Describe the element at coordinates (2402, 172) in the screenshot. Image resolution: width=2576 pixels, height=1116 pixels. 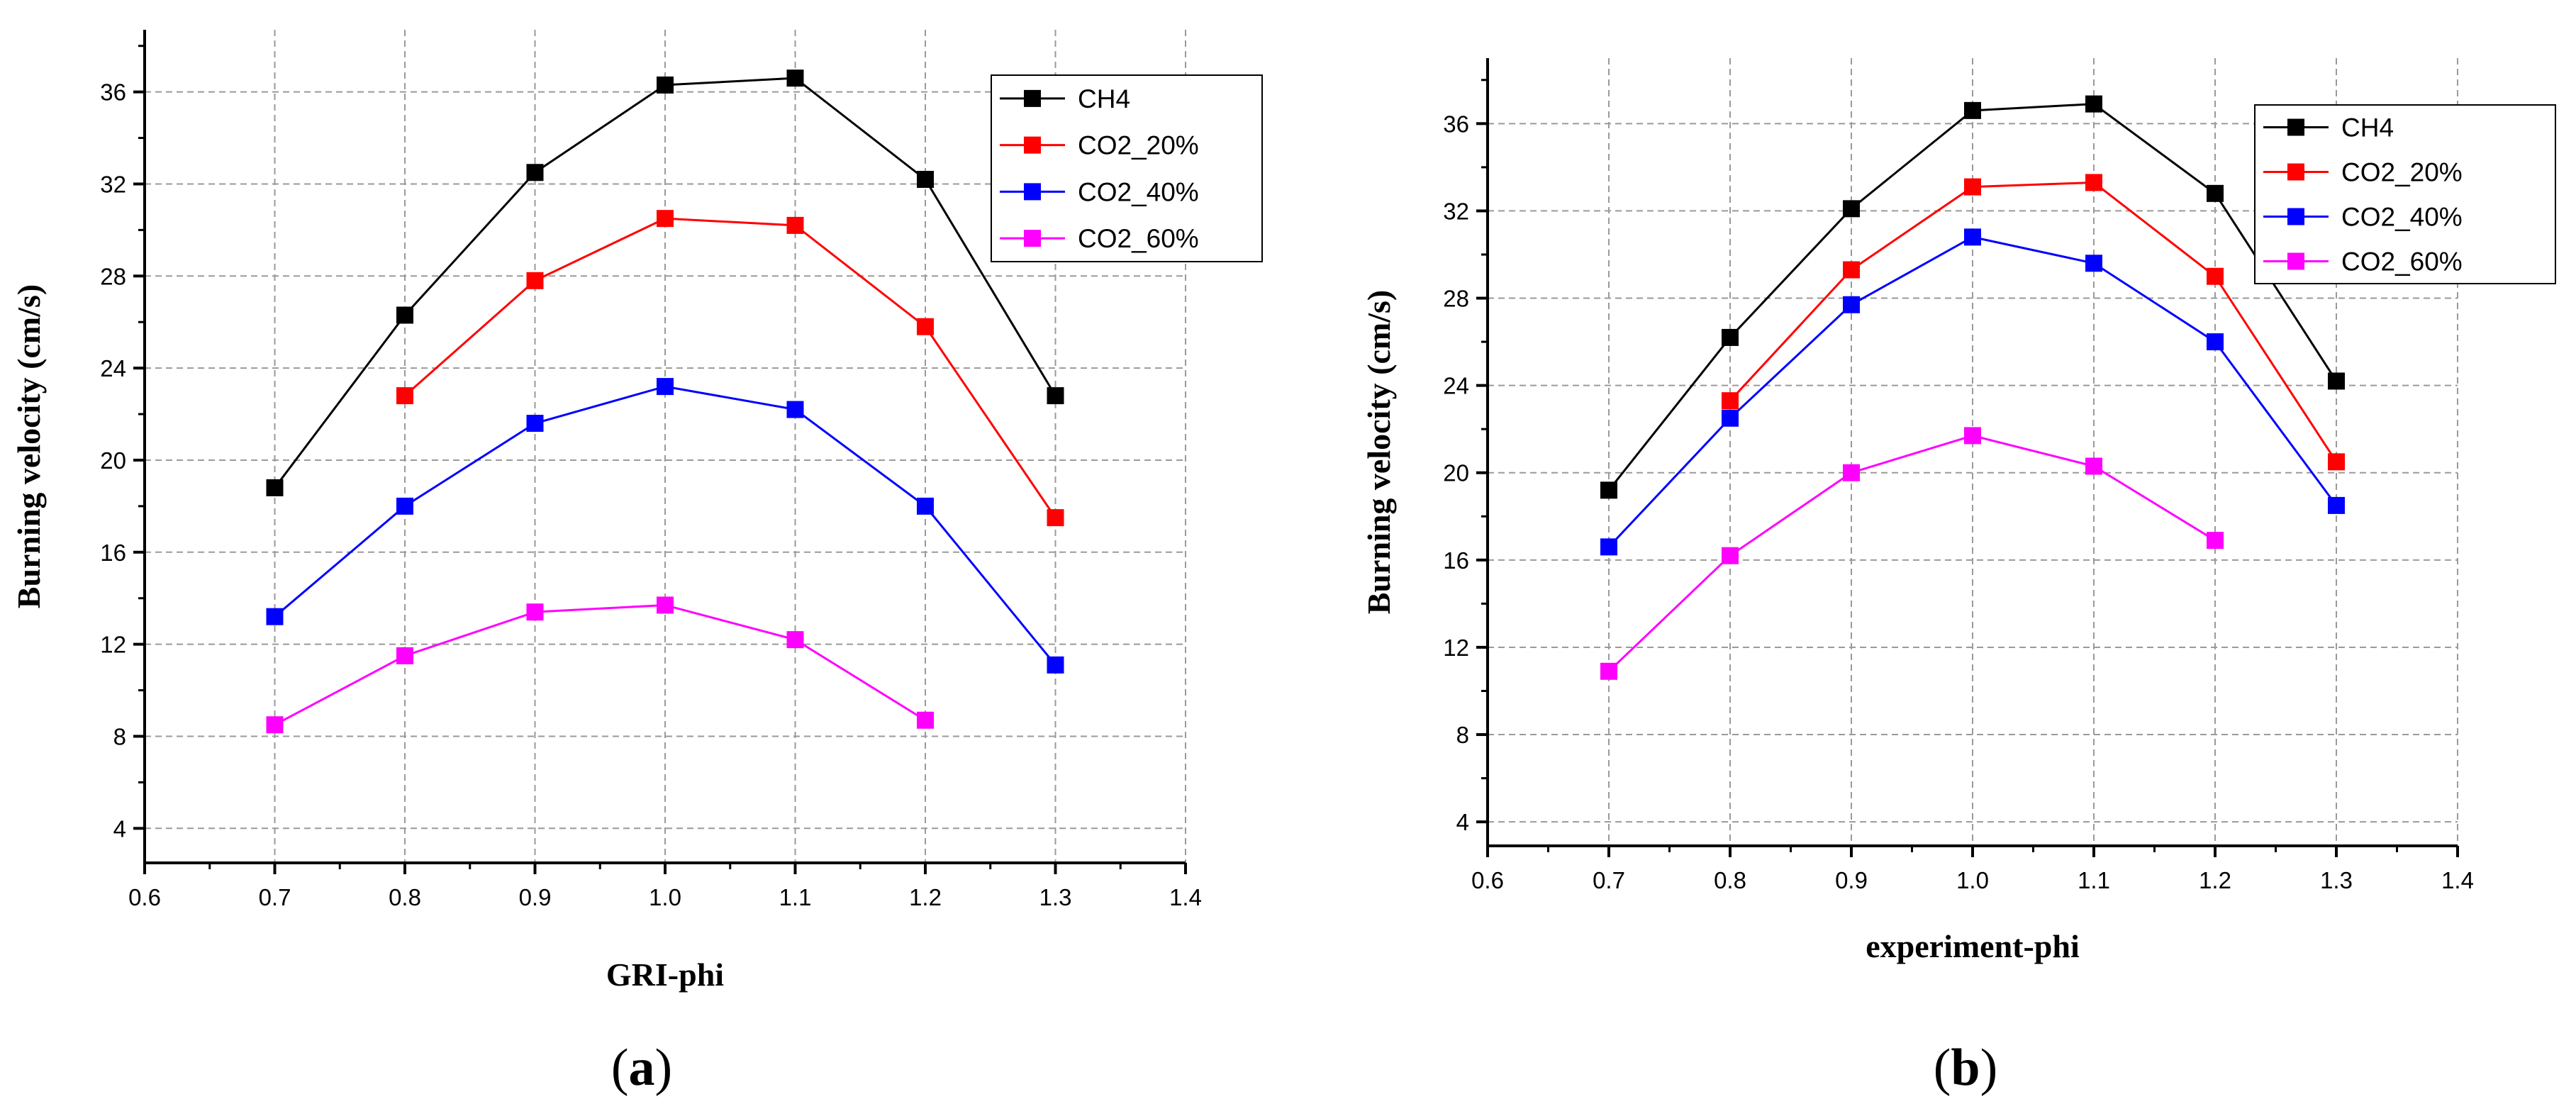
I see `legend-label: CO2_20%` at that location.